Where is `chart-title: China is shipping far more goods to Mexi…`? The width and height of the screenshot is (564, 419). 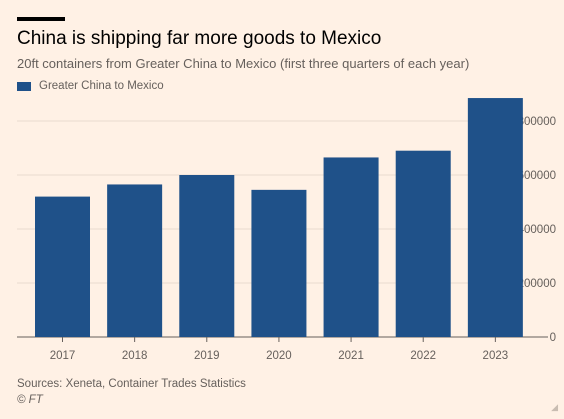 chart-title: China is shipping far more goods to Mexi… is located at coordinates (199, 38).